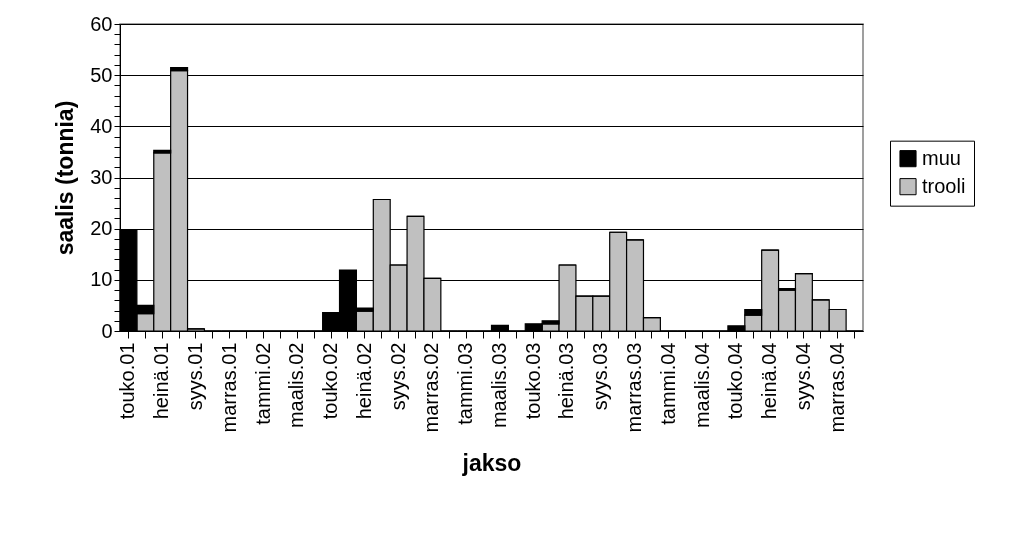 This screenshot has height=542, width=1023. Describe the element at coordinates (634, 387) in the screenshot. I see `x-tick-label: marras.03` at that location.